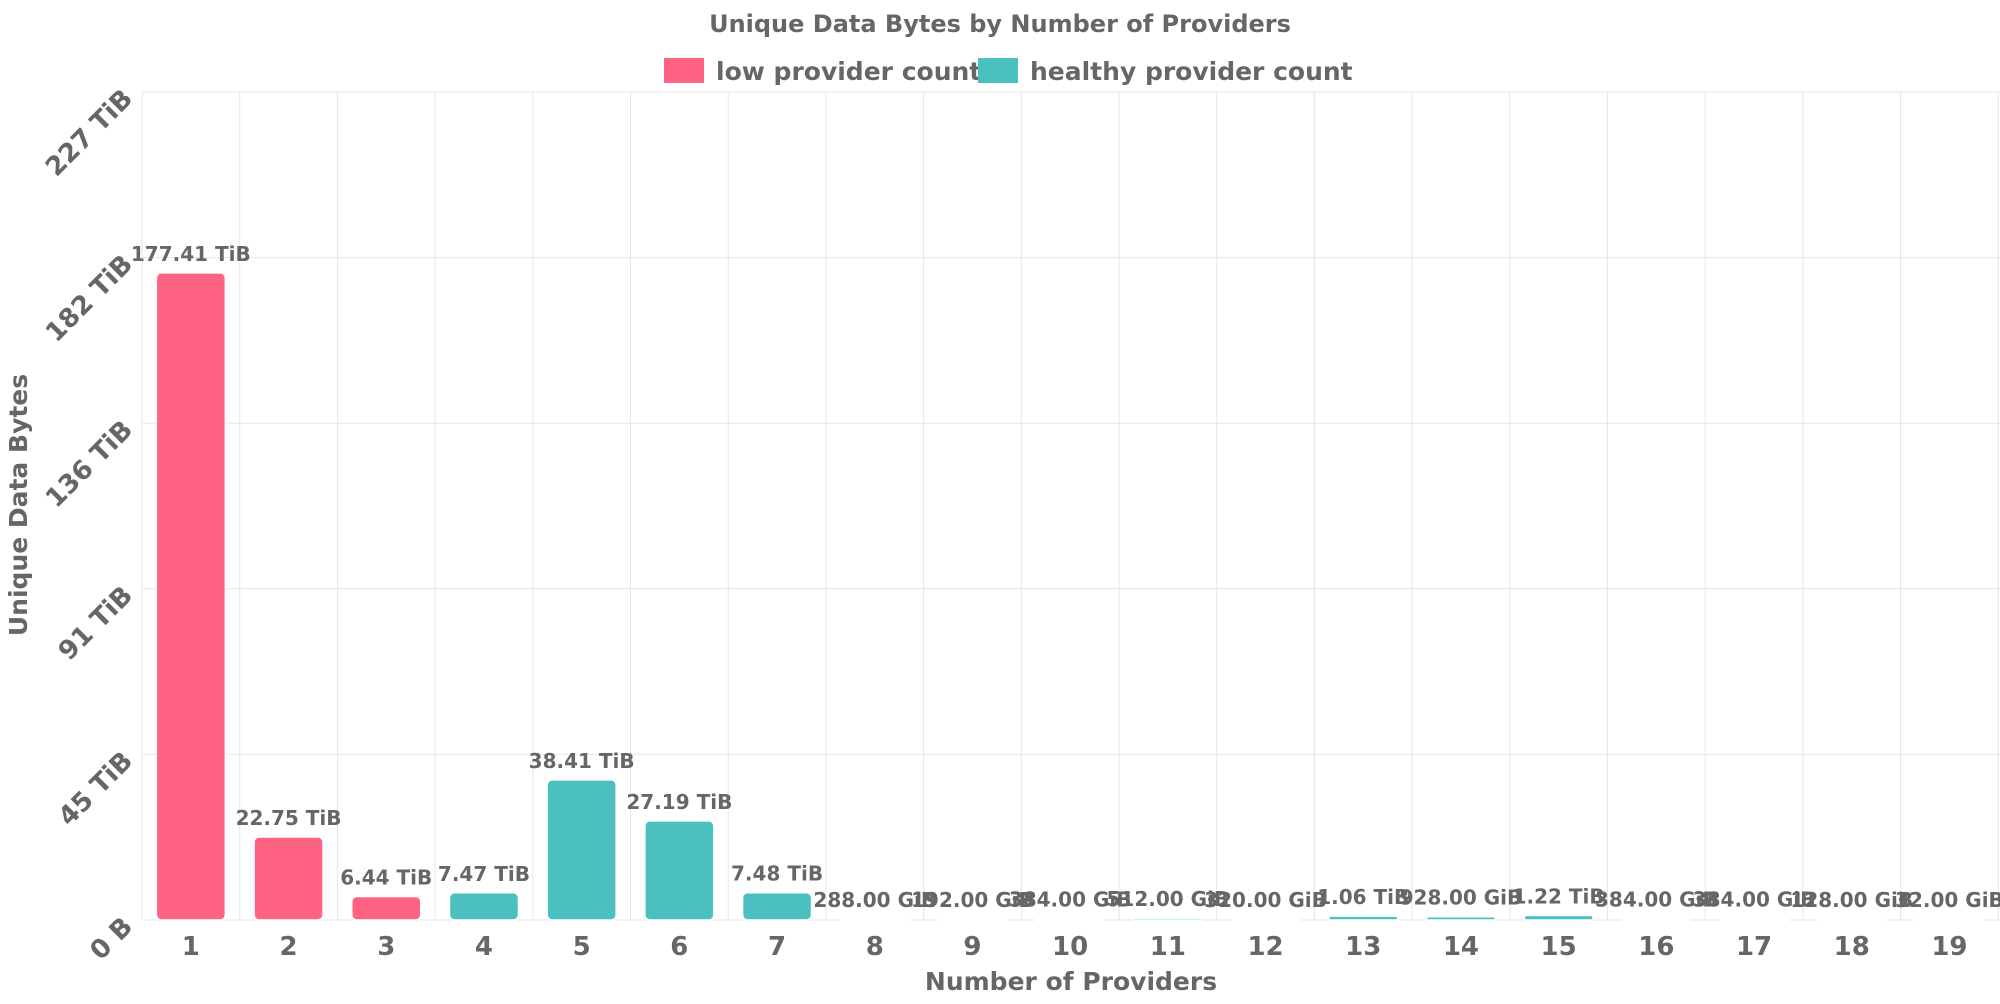  What do you see at coordinates (1852, 947) in the screenshot?
I see `x-tick-label: 18` at bounding box center [1852, 947].